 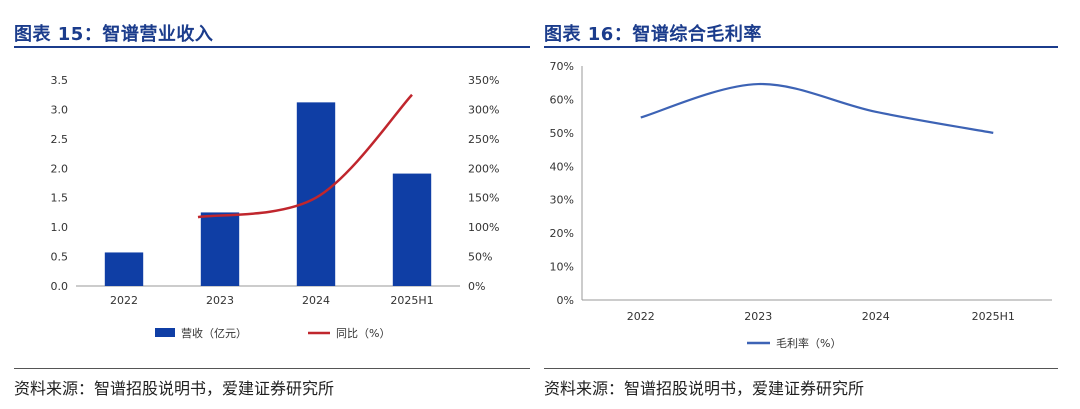 I want to click on y-left-tick-label: 0.0, so click(x=60, y=286).